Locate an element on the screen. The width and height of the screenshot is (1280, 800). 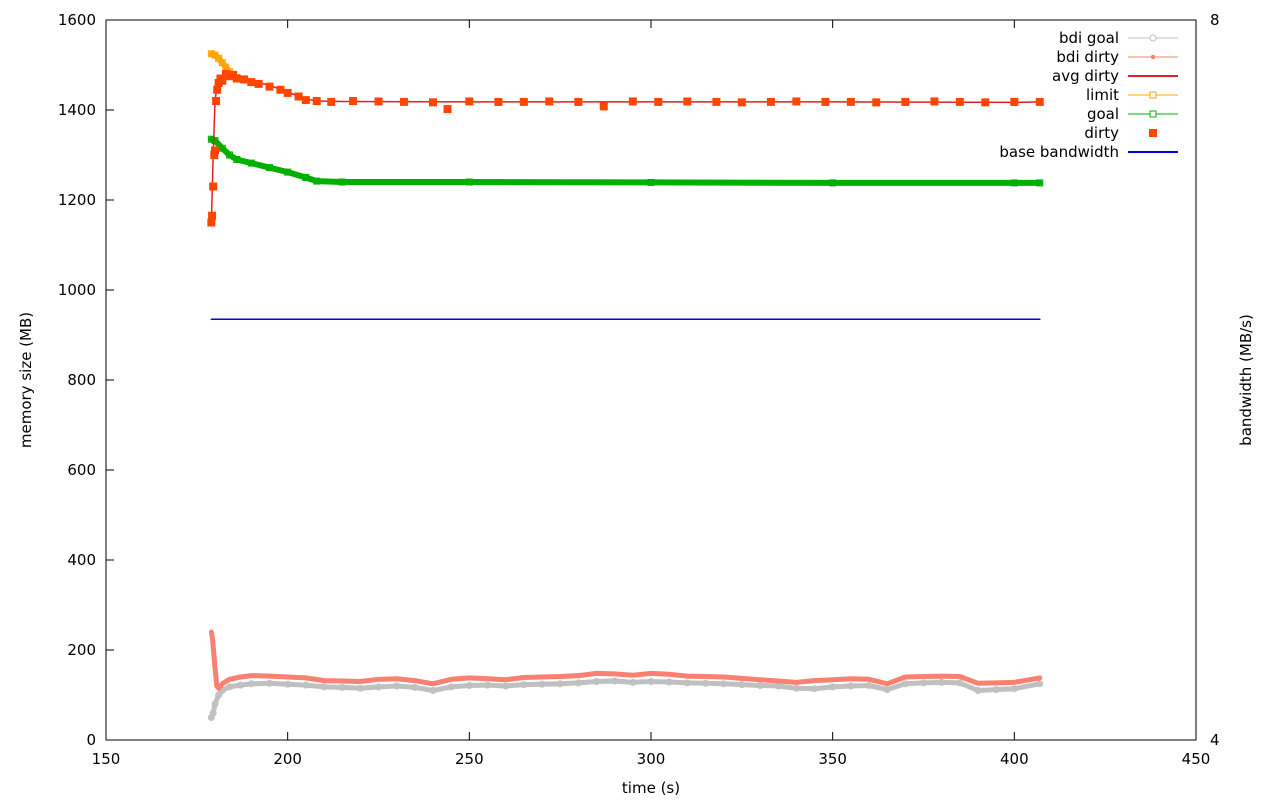
x-tick-label: 450 is located at coordinates (1196, 759).